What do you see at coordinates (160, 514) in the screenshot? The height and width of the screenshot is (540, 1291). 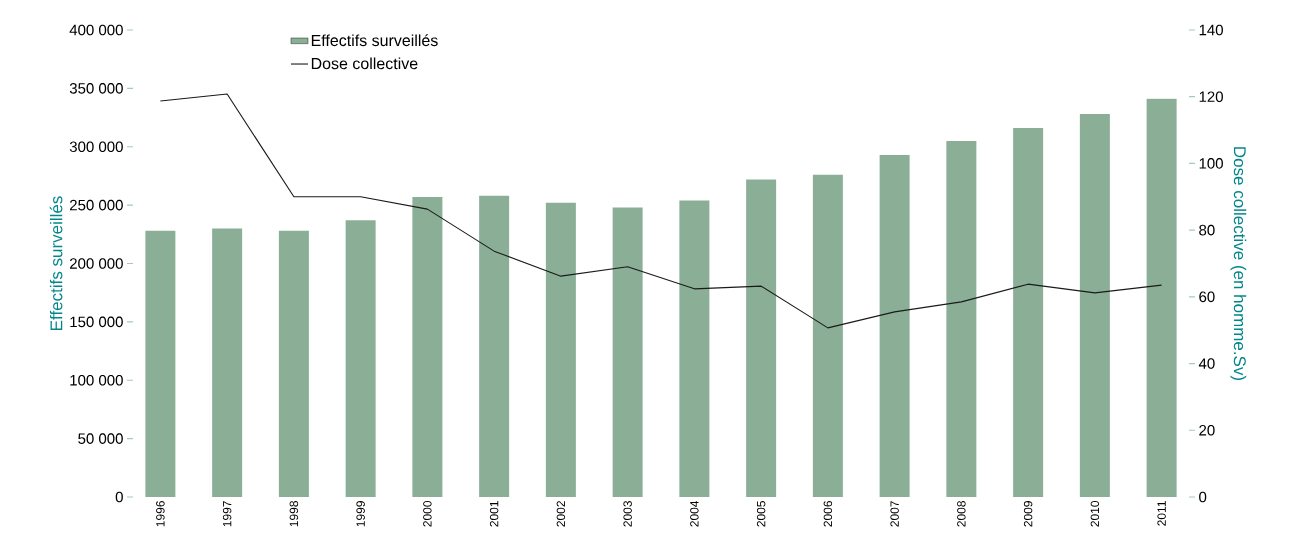 I see `x-tick-label: 1996` at bounding box center [160, 514].